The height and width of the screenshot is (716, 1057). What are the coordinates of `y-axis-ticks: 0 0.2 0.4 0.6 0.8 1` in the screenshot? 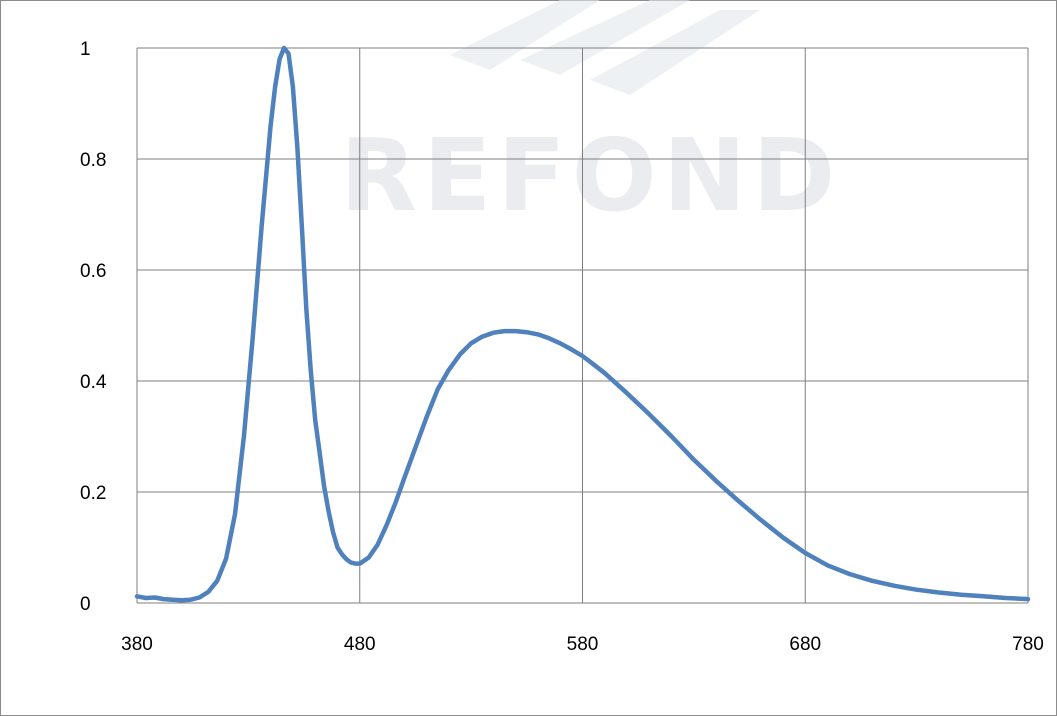 It's located at (93, 327).